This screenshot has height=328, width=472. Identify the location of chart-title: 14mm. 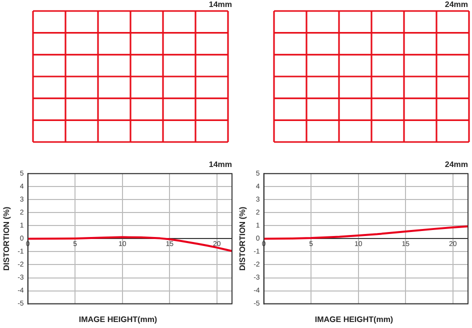
(220, 165).